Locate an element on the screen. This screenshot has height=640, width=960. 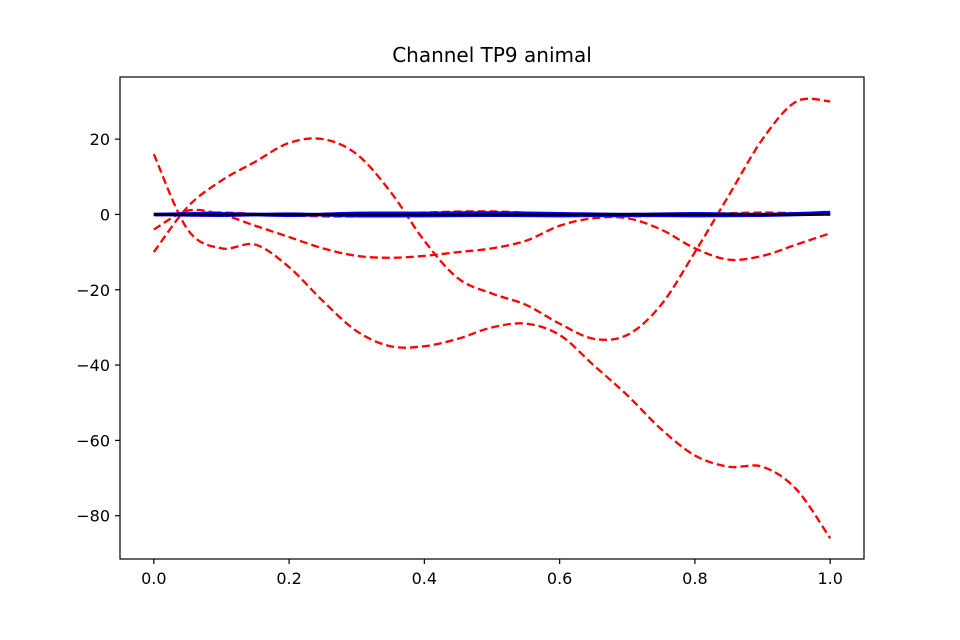
y-axis: 20 0 −20 −40 −60 −80 is located at coordinates (98, 328).